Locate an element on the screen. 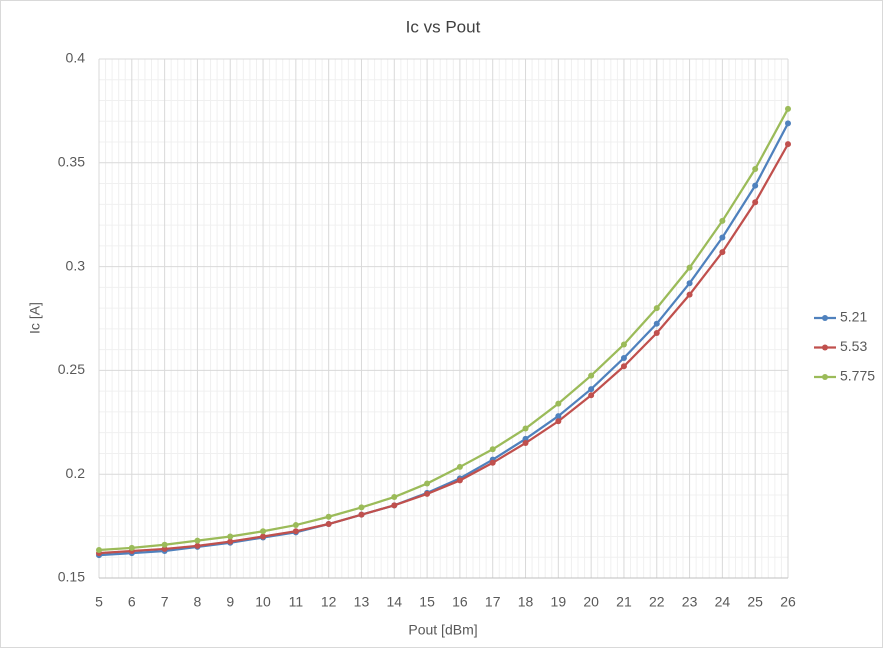 The width and height of the screenshot is (884, 649). x-tick-label: 14 is located at coordinates (394, 602).